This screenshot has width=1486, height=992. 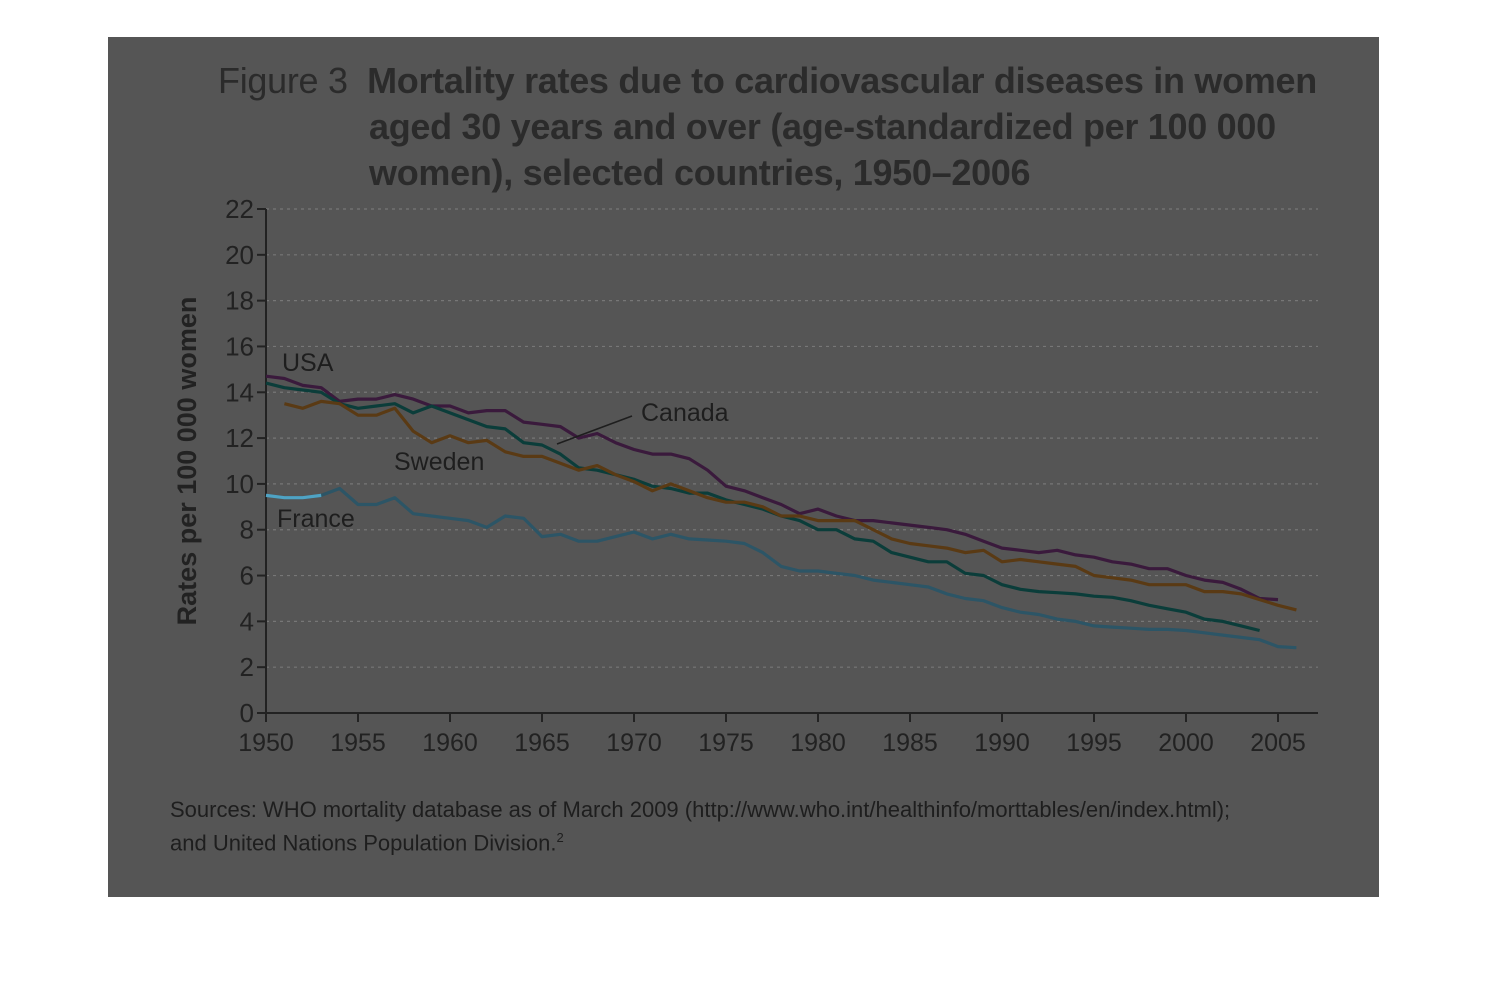 What do you see at coordinates (818, 743) in the screenshot?
I see `x-tick-label-1980: 1980` at bounding box center [818, 743].